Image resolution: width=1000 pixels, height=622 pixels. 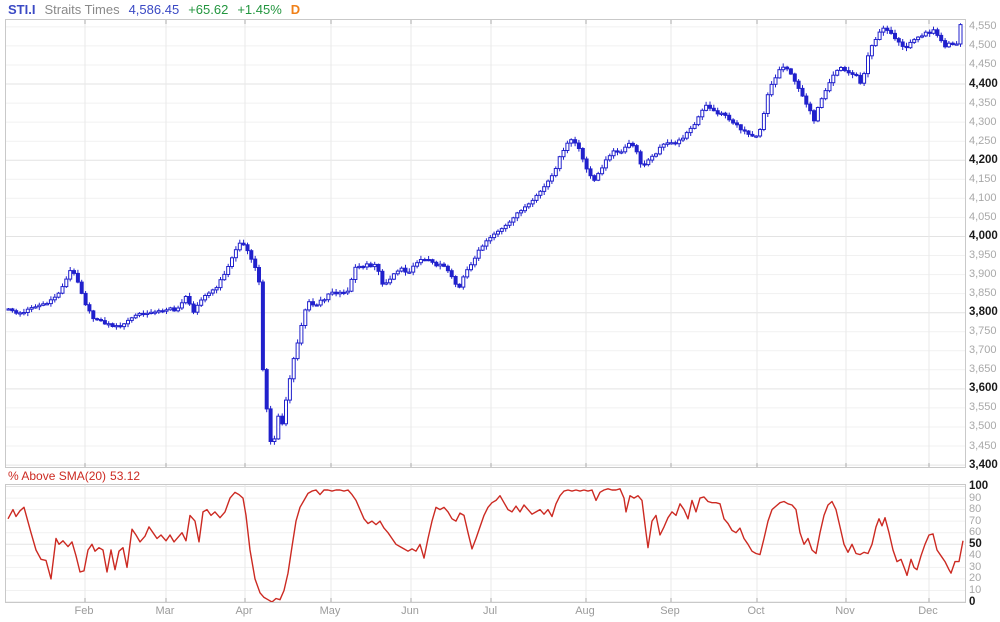 What do you see at coordinates (983, 426) in the screenshot?
I see `price-axis-tick: 3,500` at bounding box center [983, 426].